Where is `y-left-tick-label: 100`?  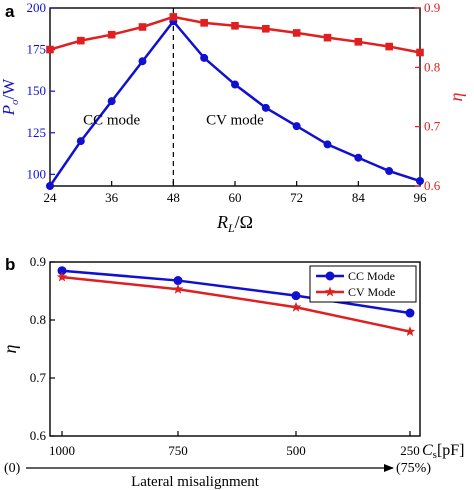
y-left-tick-label: 100 is located at coordinates (37, 173).